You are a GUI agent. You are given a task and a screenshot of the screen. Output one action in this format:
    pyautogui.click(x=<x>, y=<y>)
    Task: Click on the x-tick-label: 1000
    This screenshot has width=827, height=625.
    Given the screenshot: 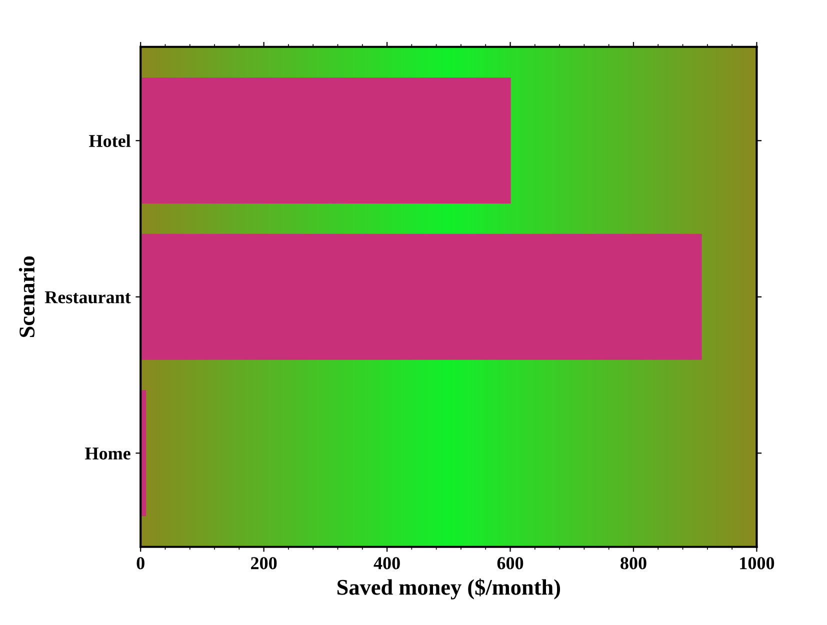 What is the action you would take?
    pyautogui.click(x=757, y=563)
    